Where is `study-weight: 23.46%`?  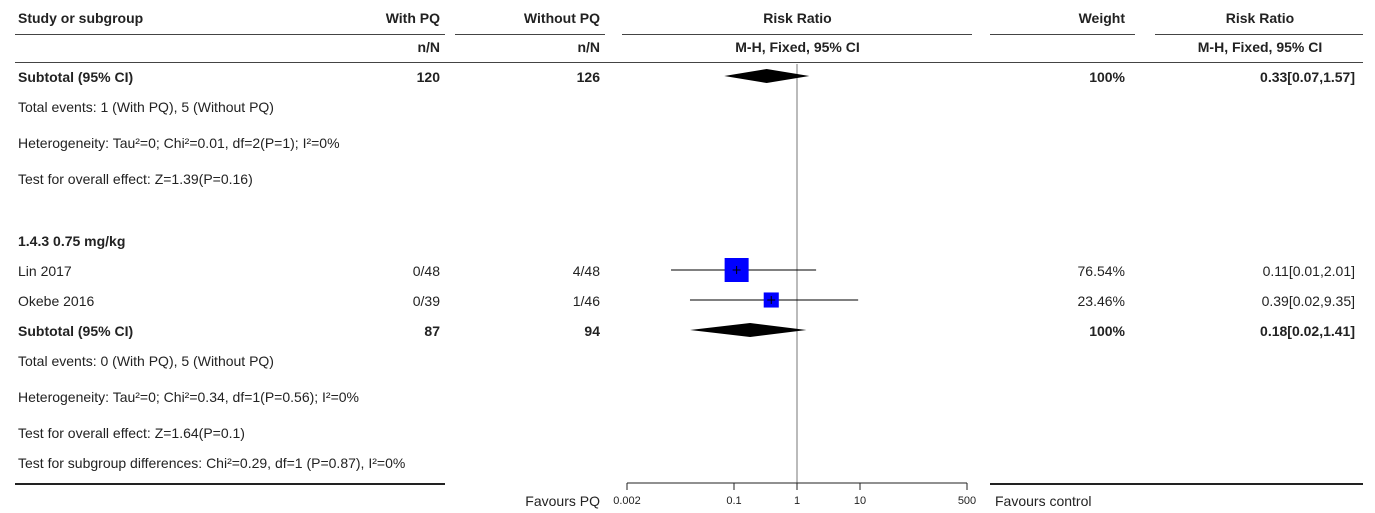 study-weight: 23.46% is located at coordinates (1101, 301).